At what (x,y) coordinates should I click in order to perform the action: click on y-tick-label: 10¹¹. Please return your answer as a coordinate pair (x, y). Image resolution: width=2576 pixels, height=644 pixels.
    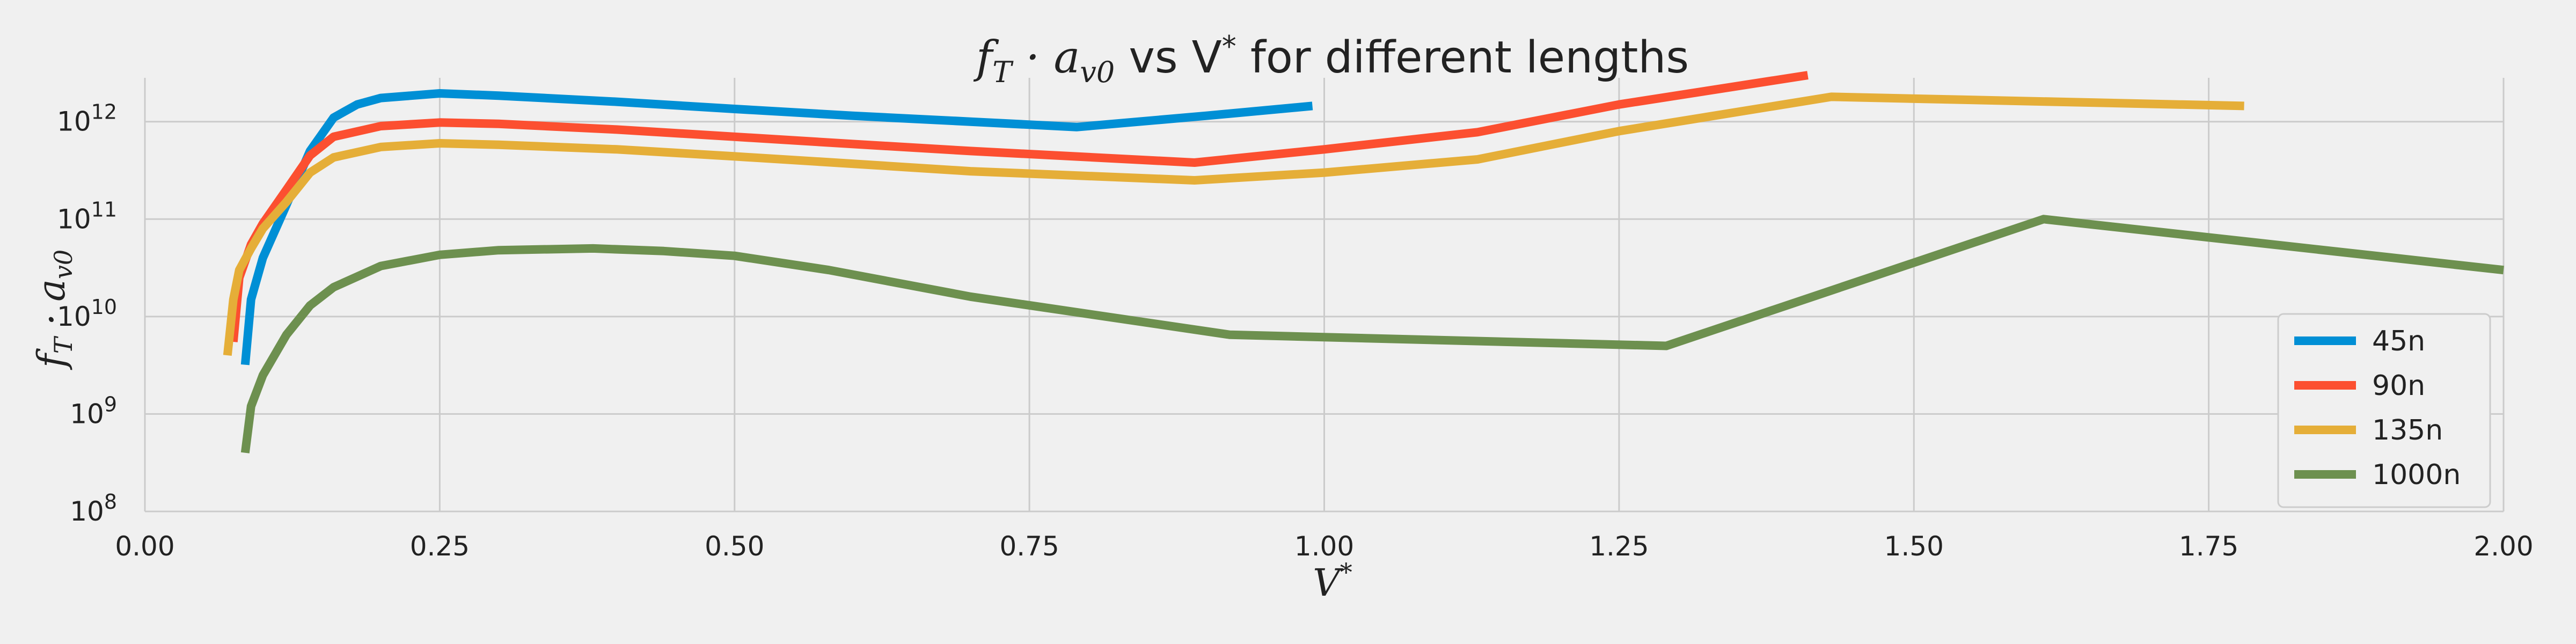
    Looking at the image, I should click on (87, 216).